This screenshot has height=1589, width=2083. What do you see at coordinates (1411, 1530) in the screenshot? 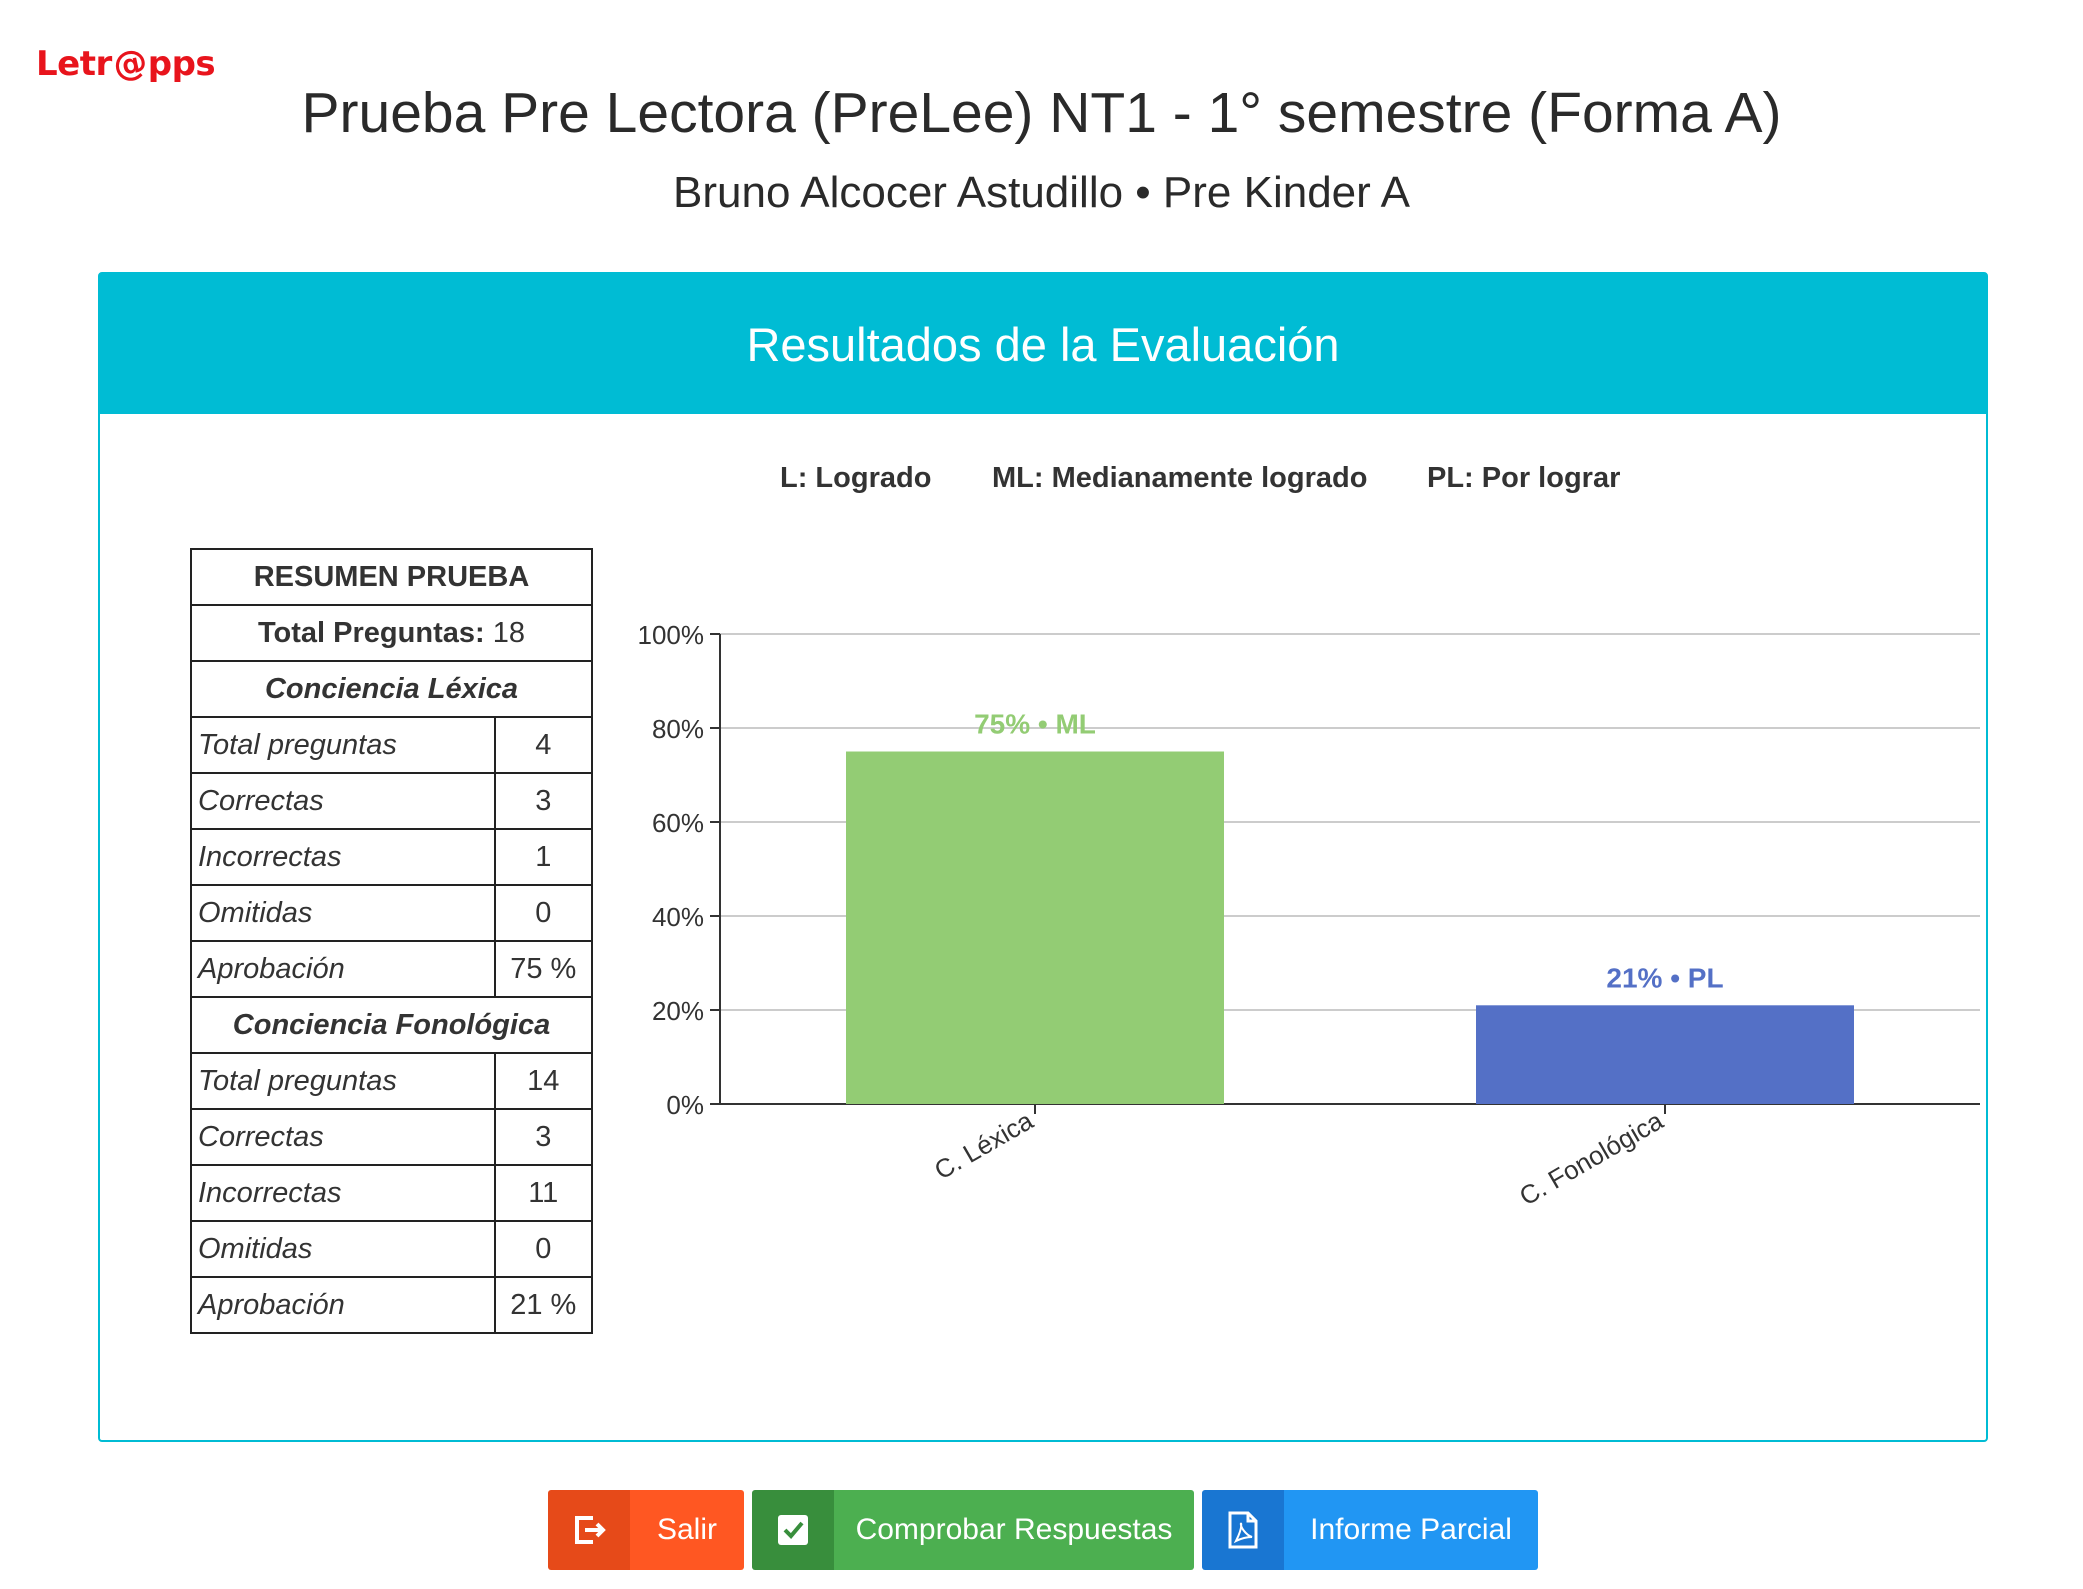
I see `informe-label: Informe Parcial` at bounding box center [1411, 1530].